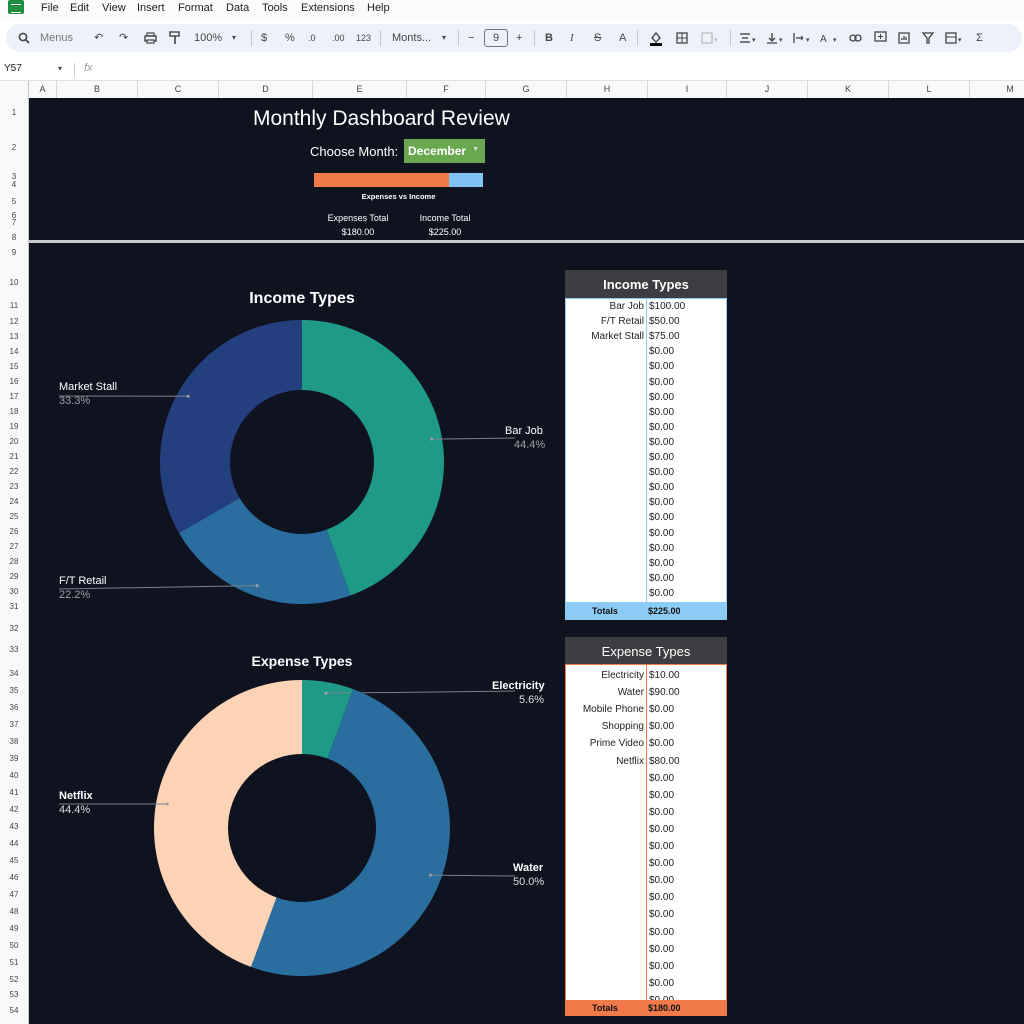  Describe the element at coordinates (14, 282) in the screenshot. I see `row-header: 10` at that location.